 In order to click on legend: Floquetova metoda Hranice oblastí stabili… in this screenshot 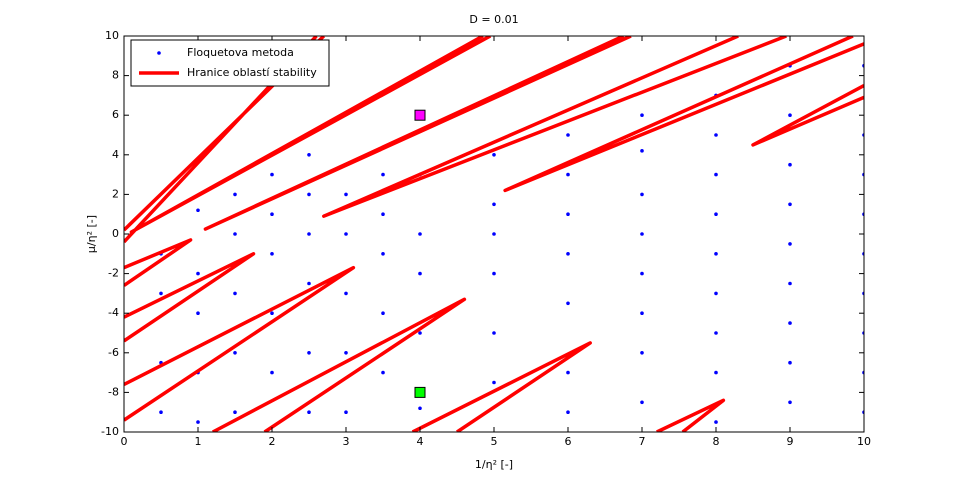, I will do `click(230, 63)`.